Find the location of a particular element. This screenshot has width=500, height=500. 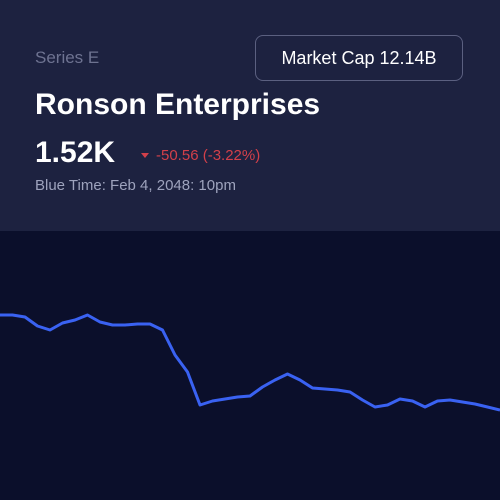

market-cap-label: Market Cap is located at coordinates (328, 57).